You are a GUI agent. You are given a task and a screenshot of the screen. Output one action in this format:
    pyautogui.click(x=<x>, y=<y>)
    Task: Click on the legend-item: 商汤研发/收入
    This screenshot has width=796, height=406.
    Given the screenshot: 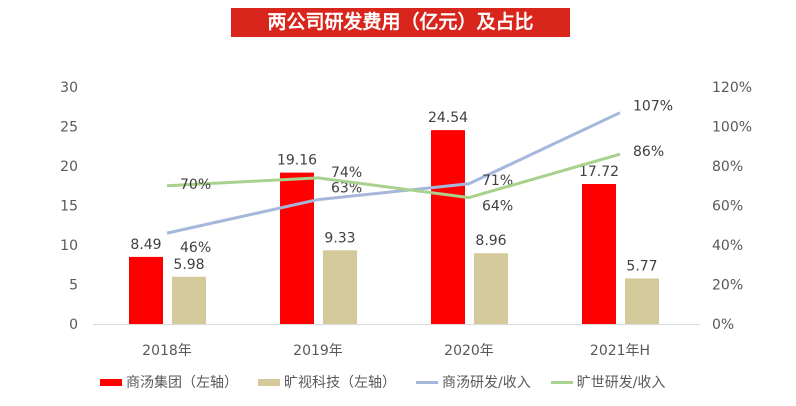 What is the action you would take?
    pyautogui.click(x=473, y=382)
    